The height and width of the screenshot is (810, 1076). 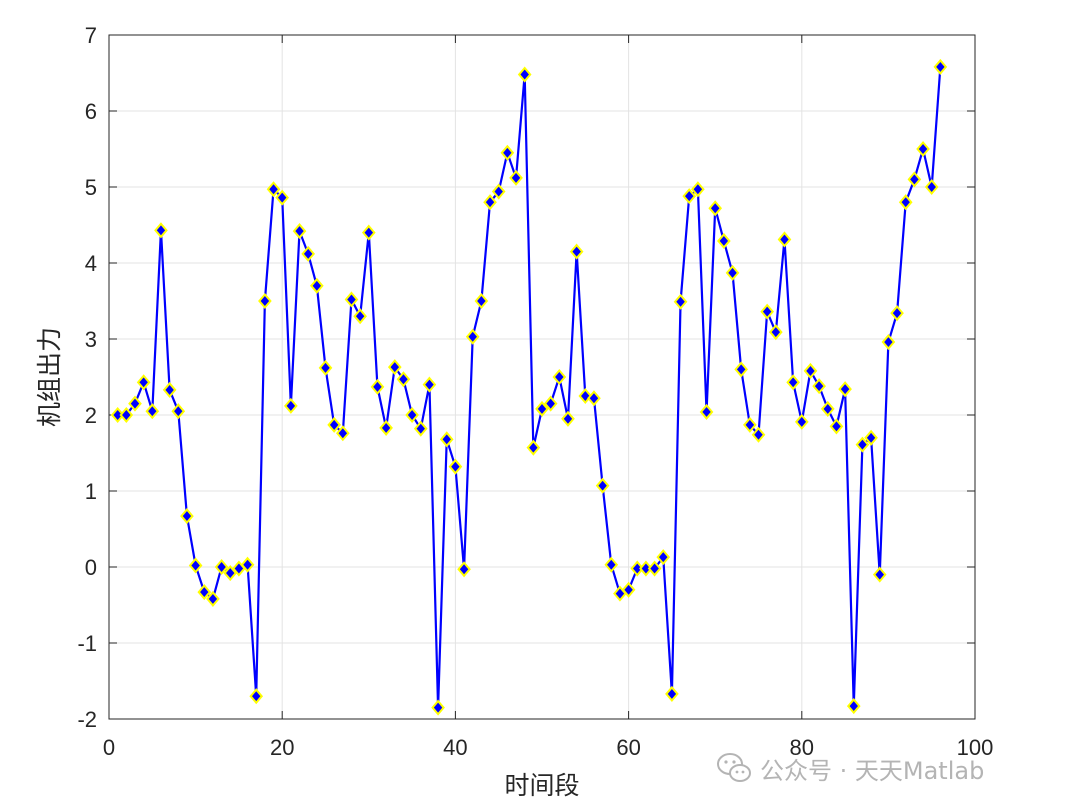 I want to click on x-tick-label: 100, so click(x=975, y=747).